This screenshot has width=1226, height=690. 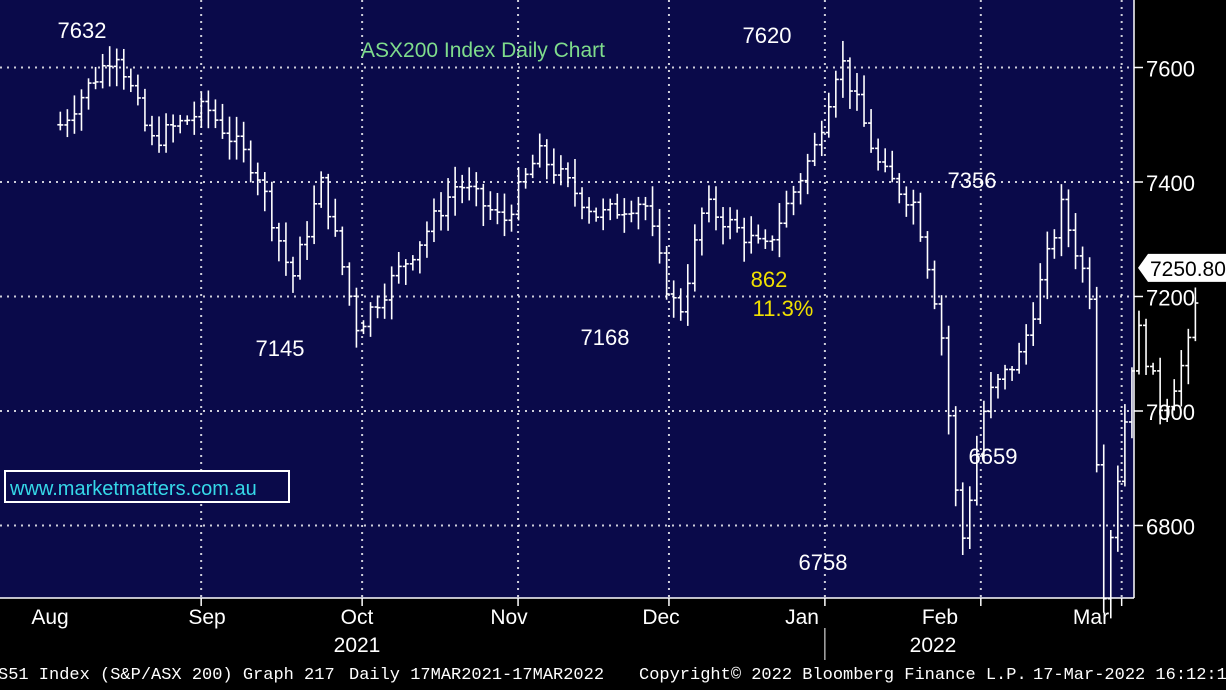 I want to click on price-annotation: 6659, so click(x=993, y=456).